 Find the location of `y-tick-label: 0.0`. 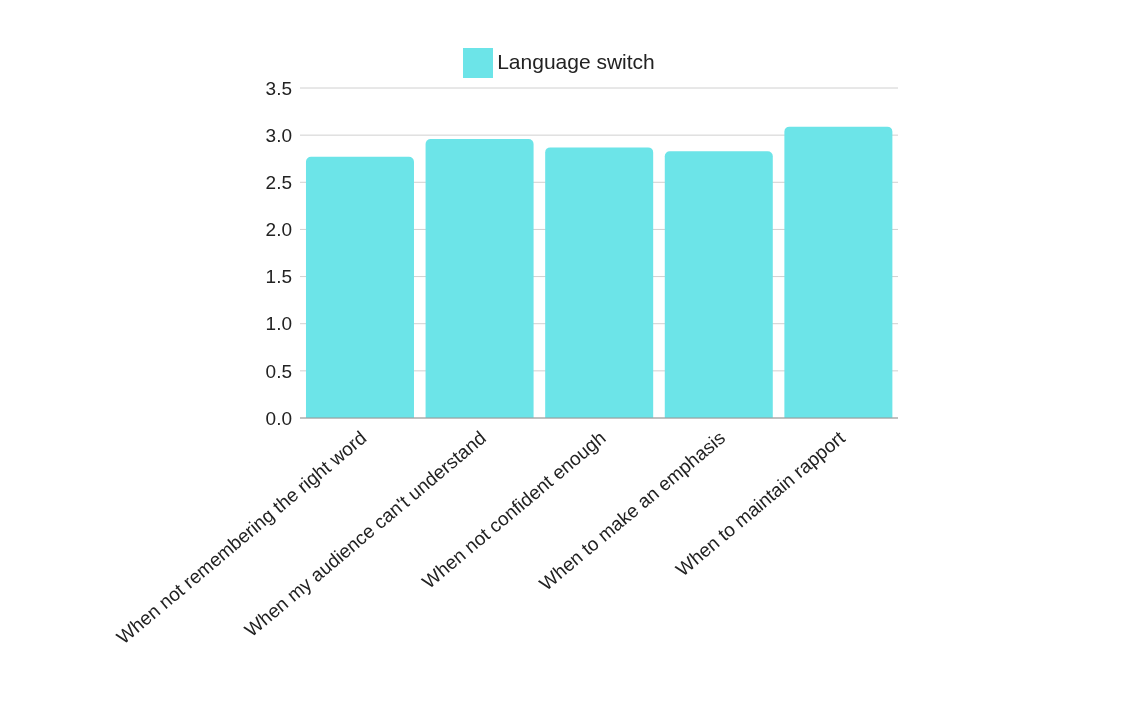

y-tick-label: 0.0 is located at coordinates (278, 418).